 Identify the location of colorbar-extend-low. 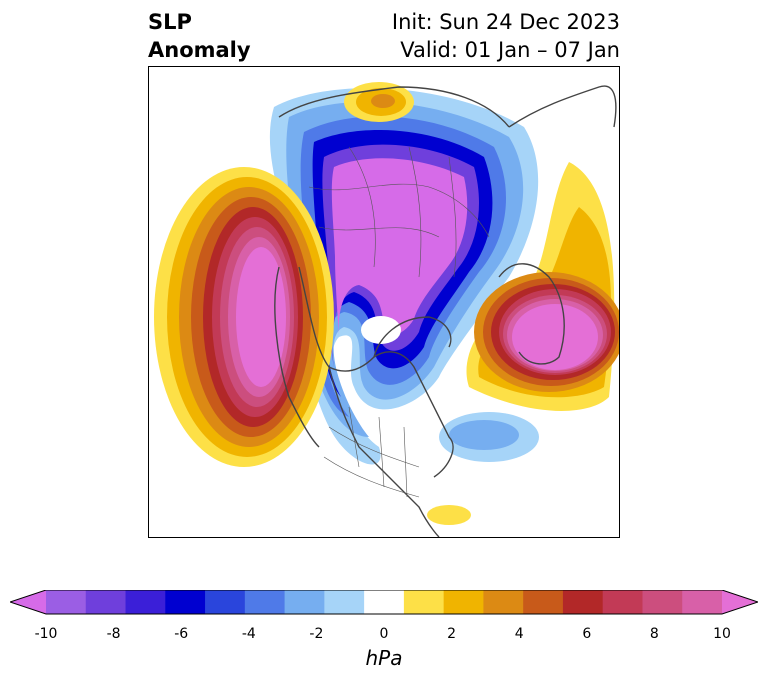
(28, 602).